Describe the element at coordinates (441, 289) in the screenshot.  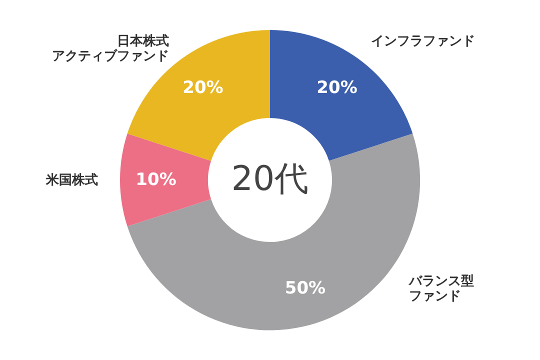
I see `slice-label: バランス型ファンド` at that location.